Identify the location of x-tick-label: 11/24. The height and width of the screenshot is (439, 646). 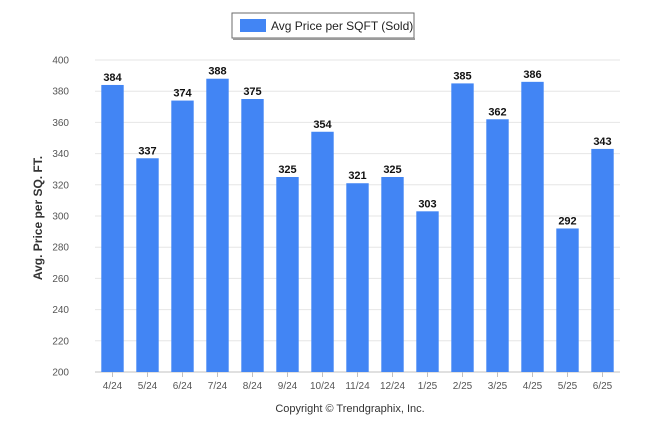
(357, 386).